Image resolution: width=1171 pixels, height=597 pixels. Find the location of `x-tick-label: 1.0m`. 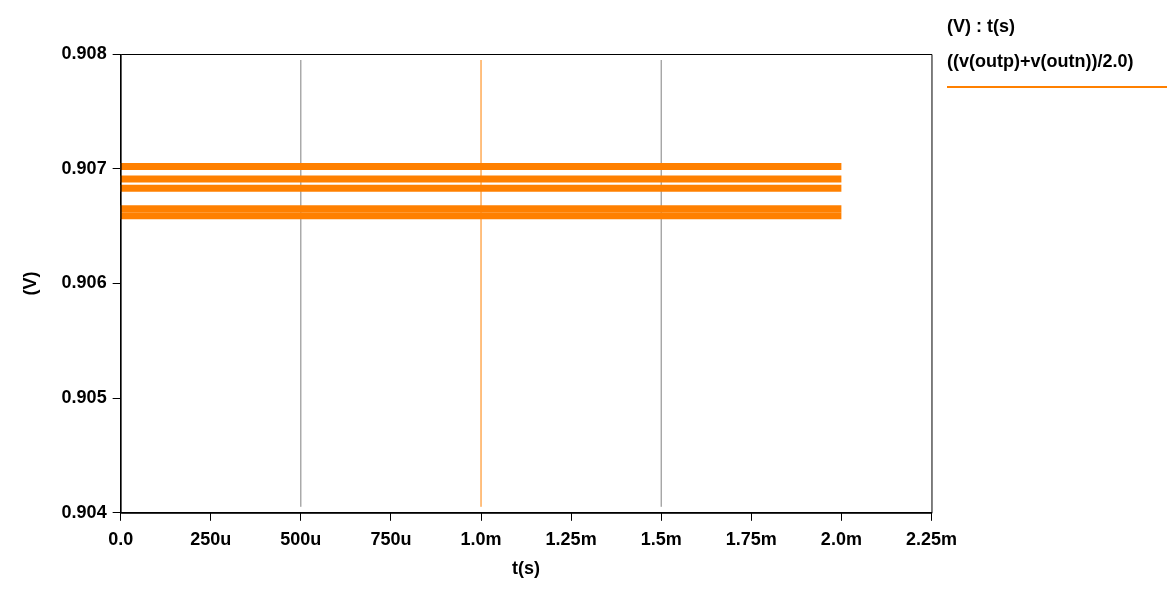

x-tick-label: 1.0m is located at coordinates (481, 538).